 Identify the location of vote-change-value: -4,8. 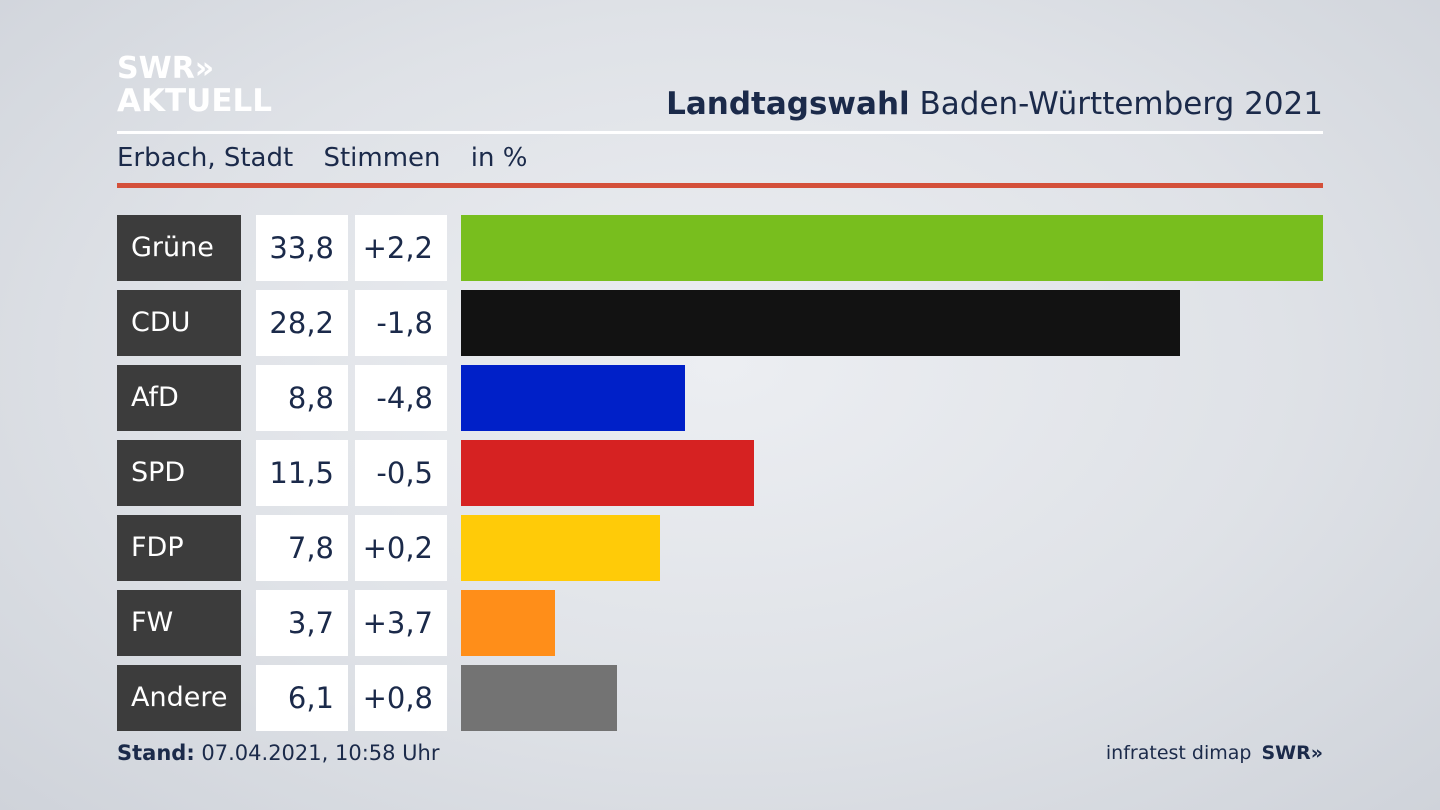
(401, 398).